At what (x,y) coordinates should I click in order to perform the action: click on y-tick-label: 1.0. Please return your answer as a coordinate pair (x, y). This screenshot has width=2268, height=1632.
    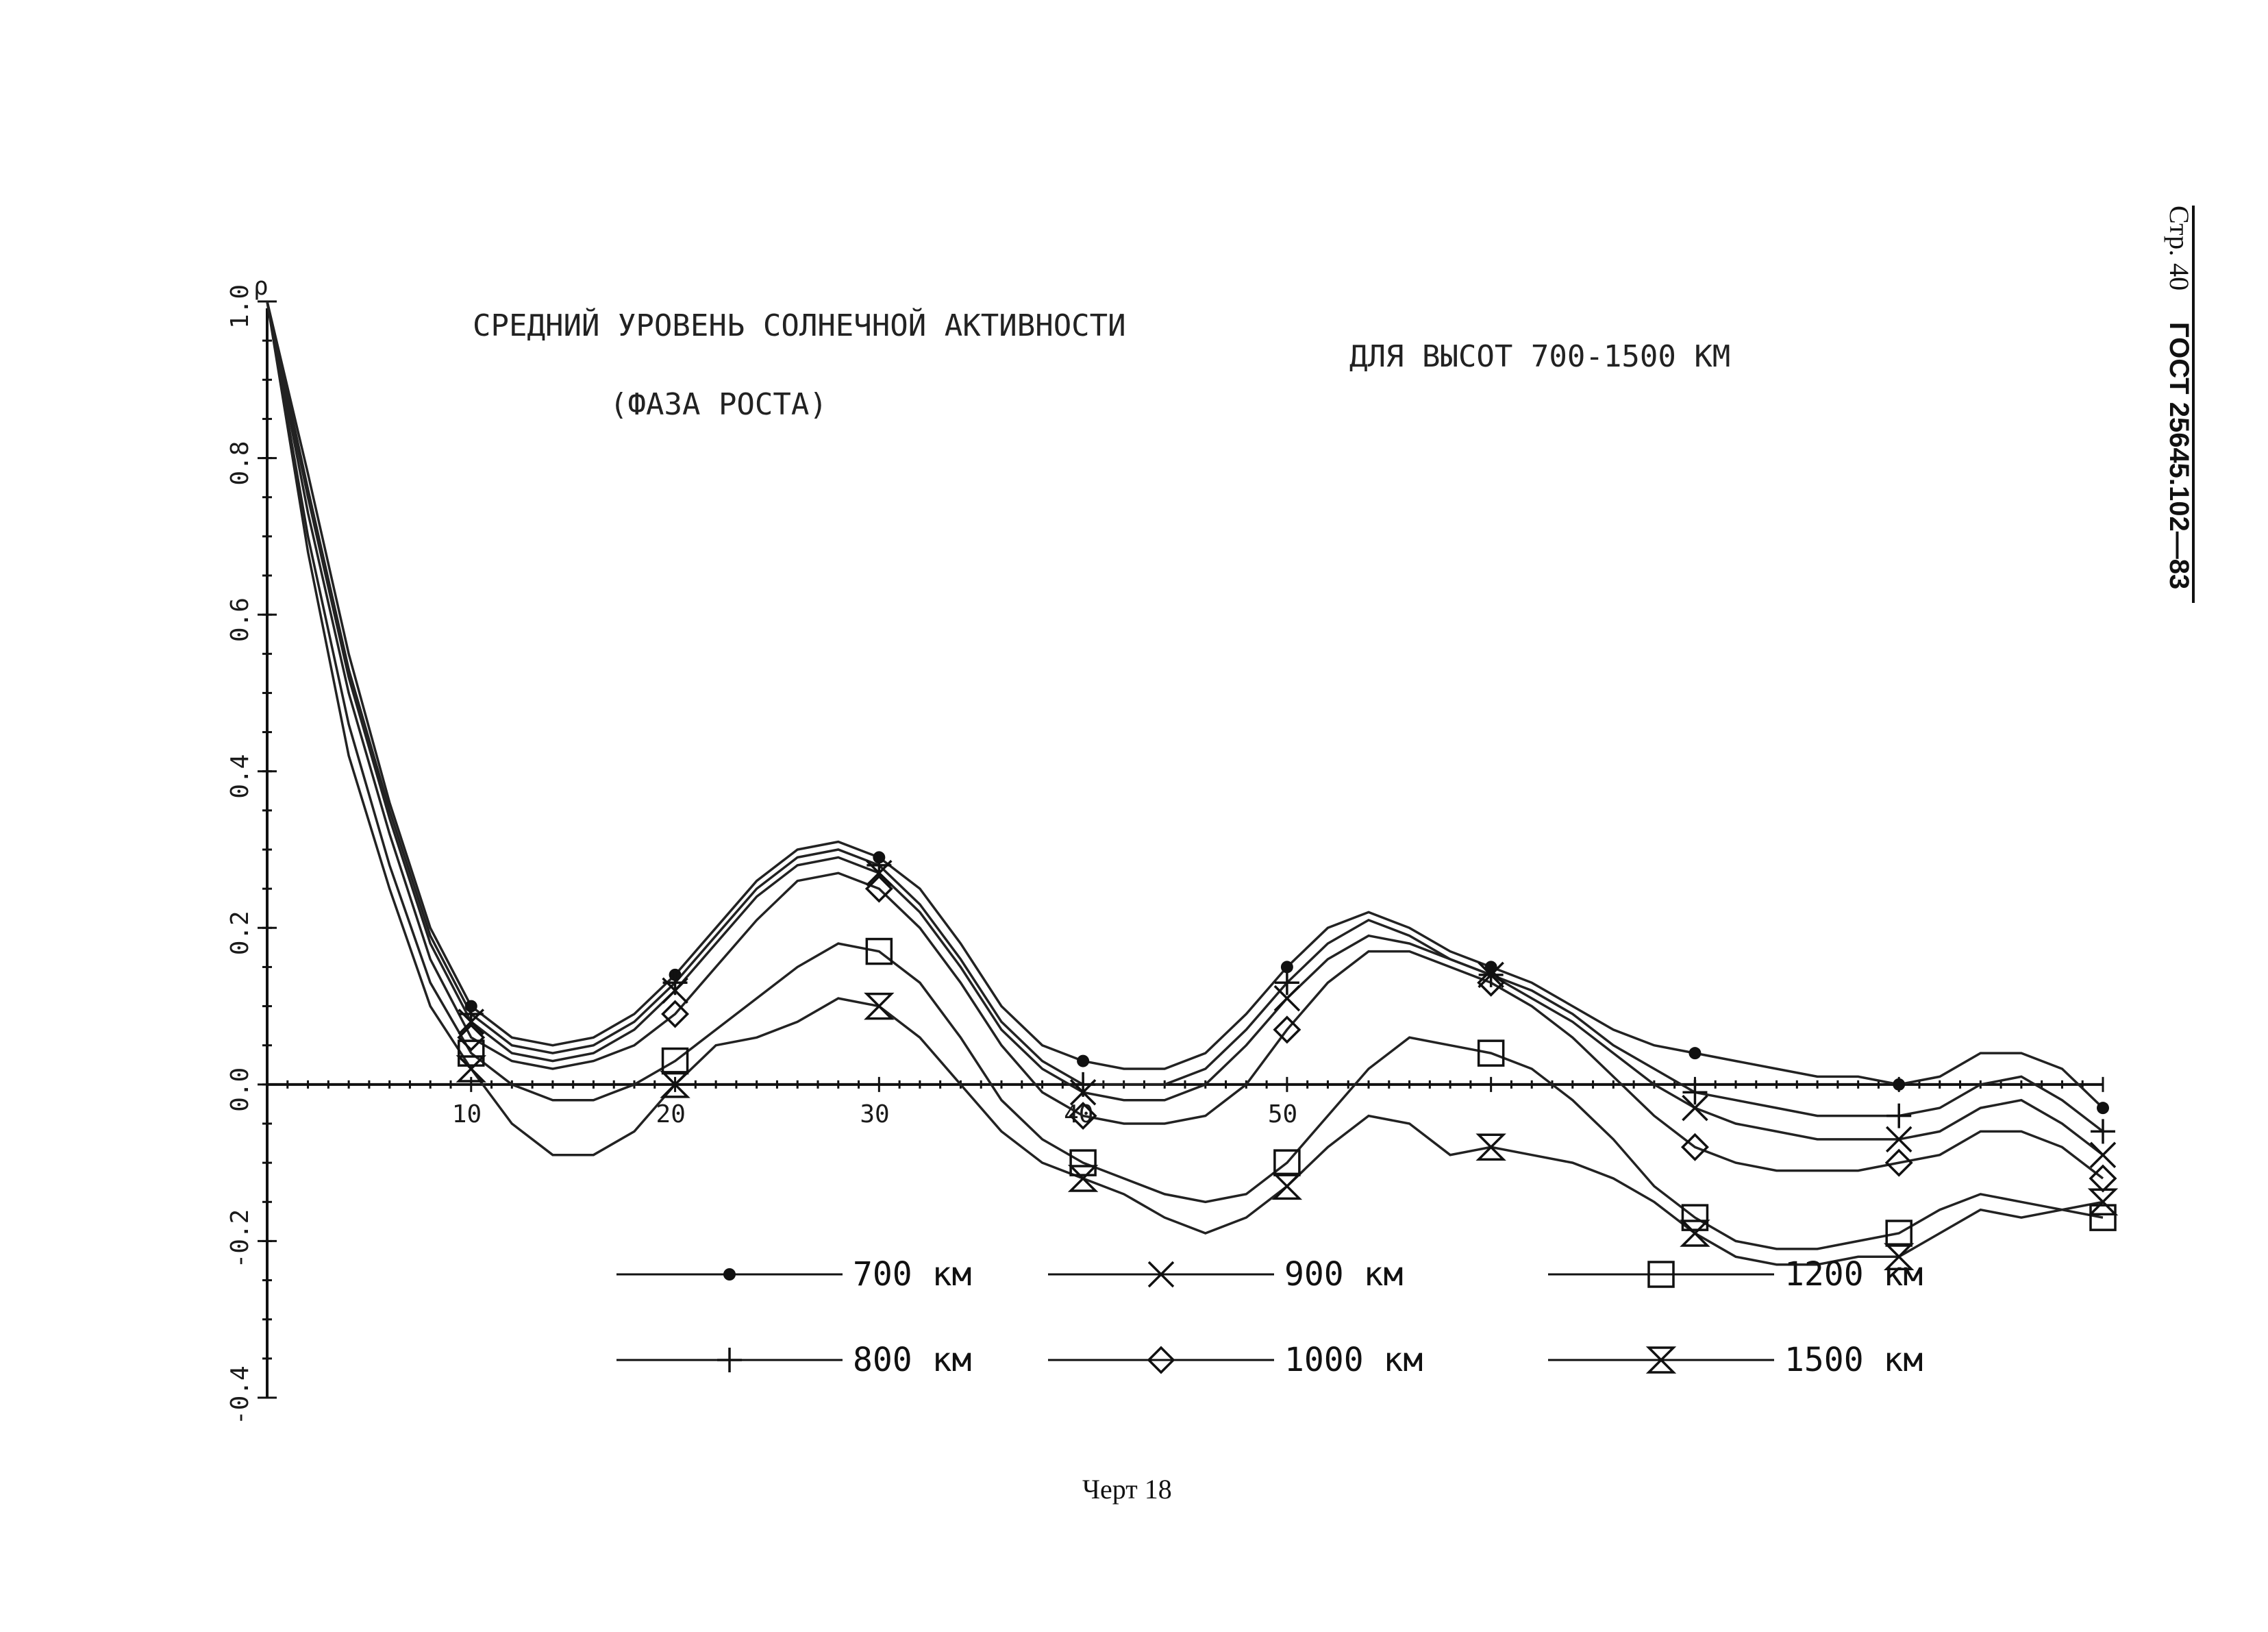
    Looking at the image, I should click on (240, 306).